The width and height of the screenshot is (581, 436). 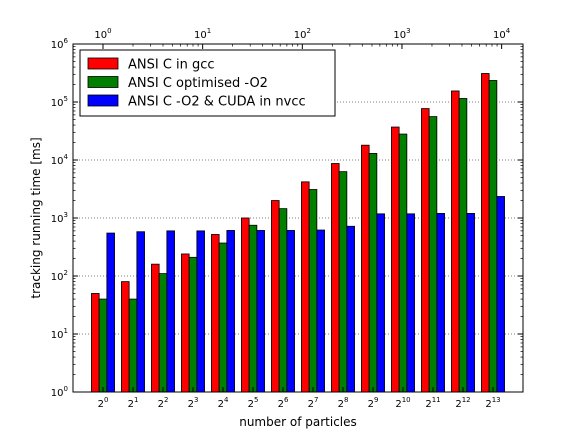 I want to click on x-tick-label: 213, so click(x=492, y=403).